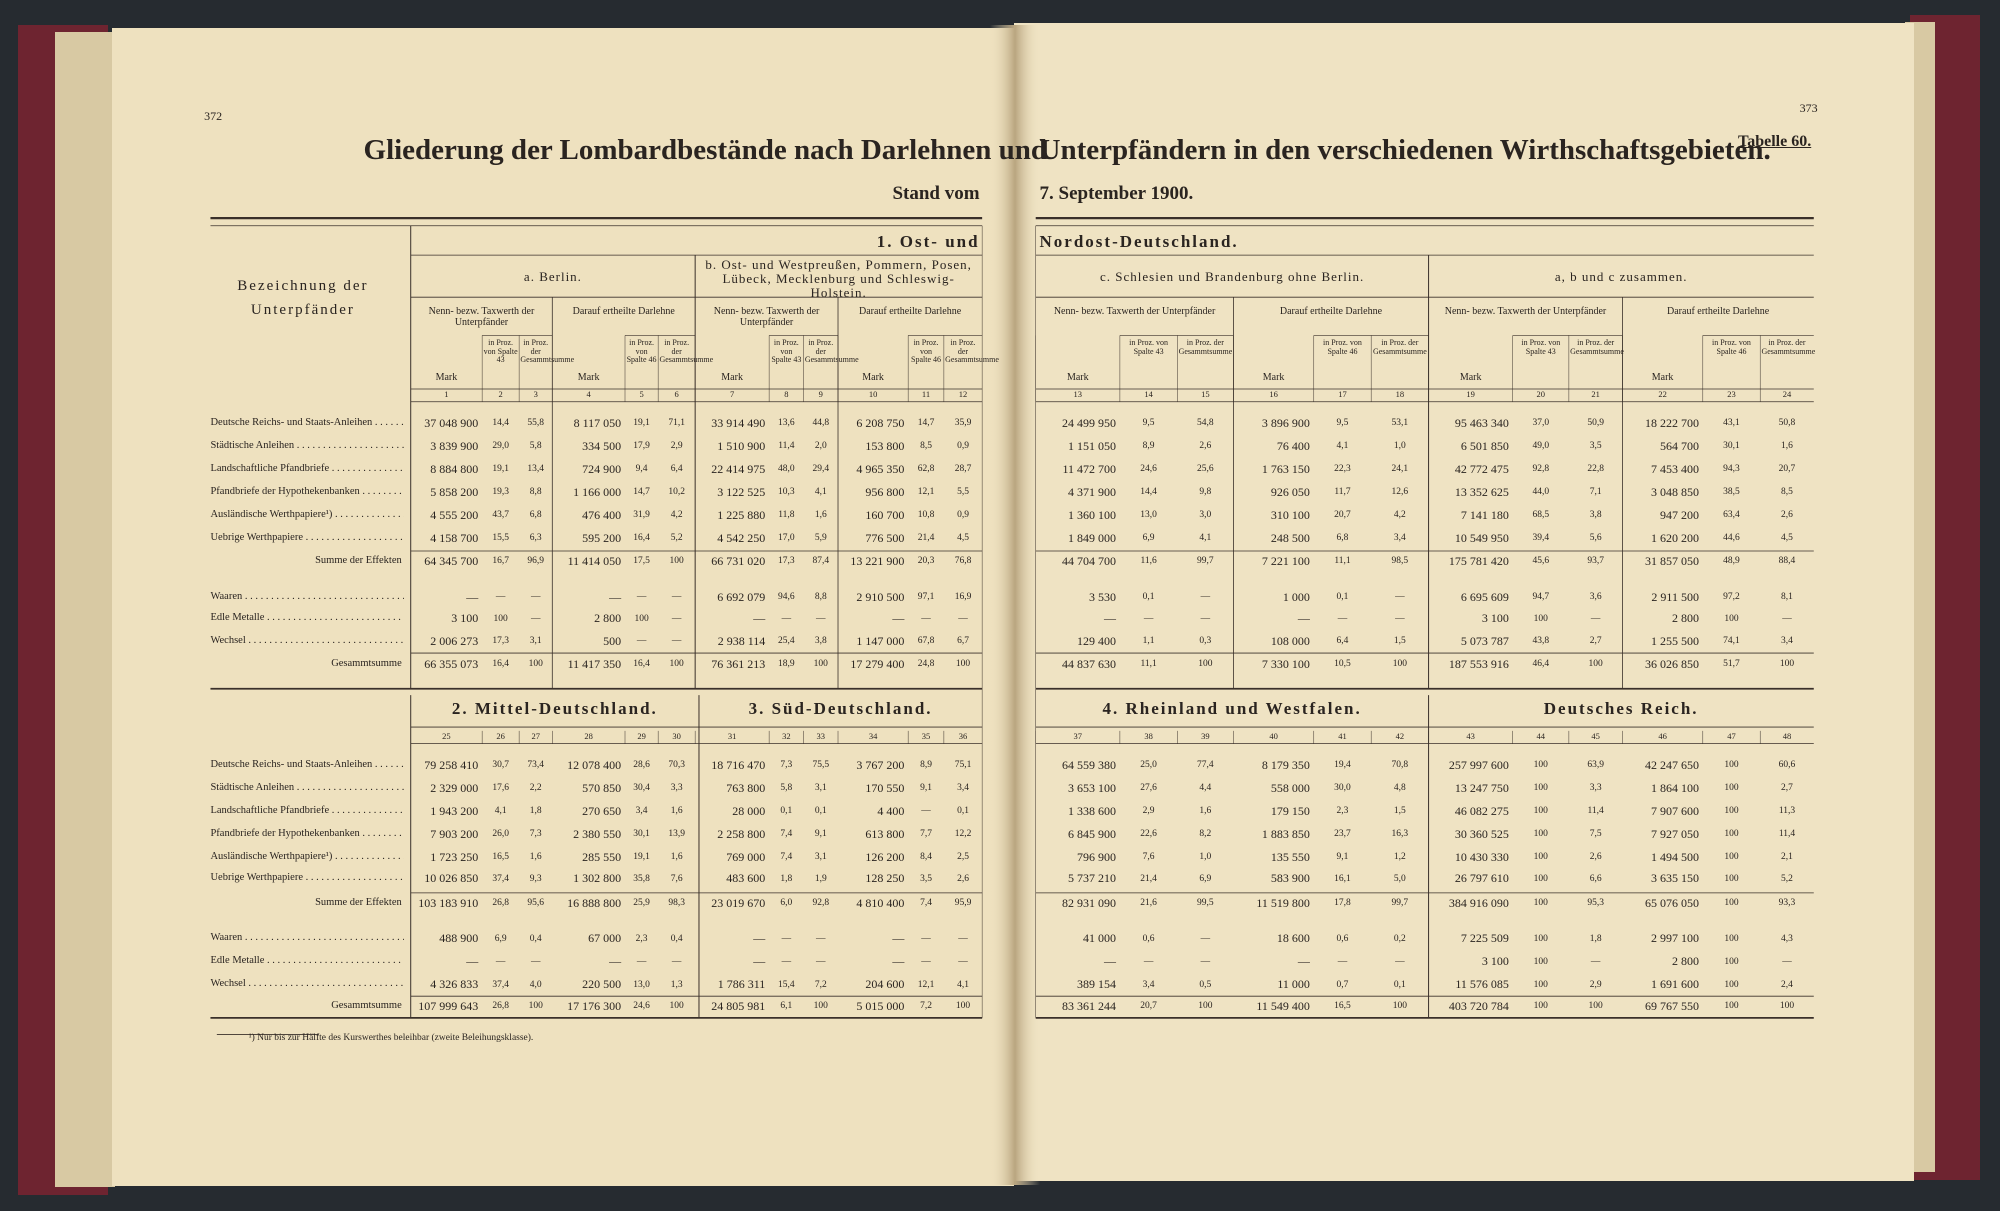  Describe the element at coordinates (451, 664) in the screenshot. I see `cell-value: 66 355 073` at that location.